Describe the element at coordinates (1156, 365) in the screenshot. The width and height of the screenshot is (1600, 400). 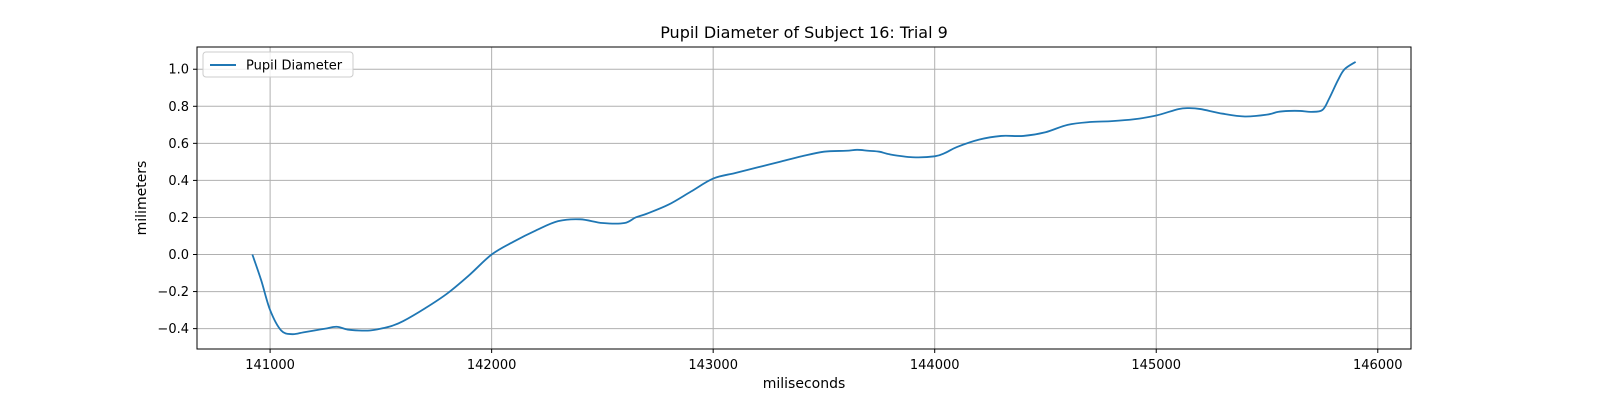
I see `x-tick-label: 145000` at that location.